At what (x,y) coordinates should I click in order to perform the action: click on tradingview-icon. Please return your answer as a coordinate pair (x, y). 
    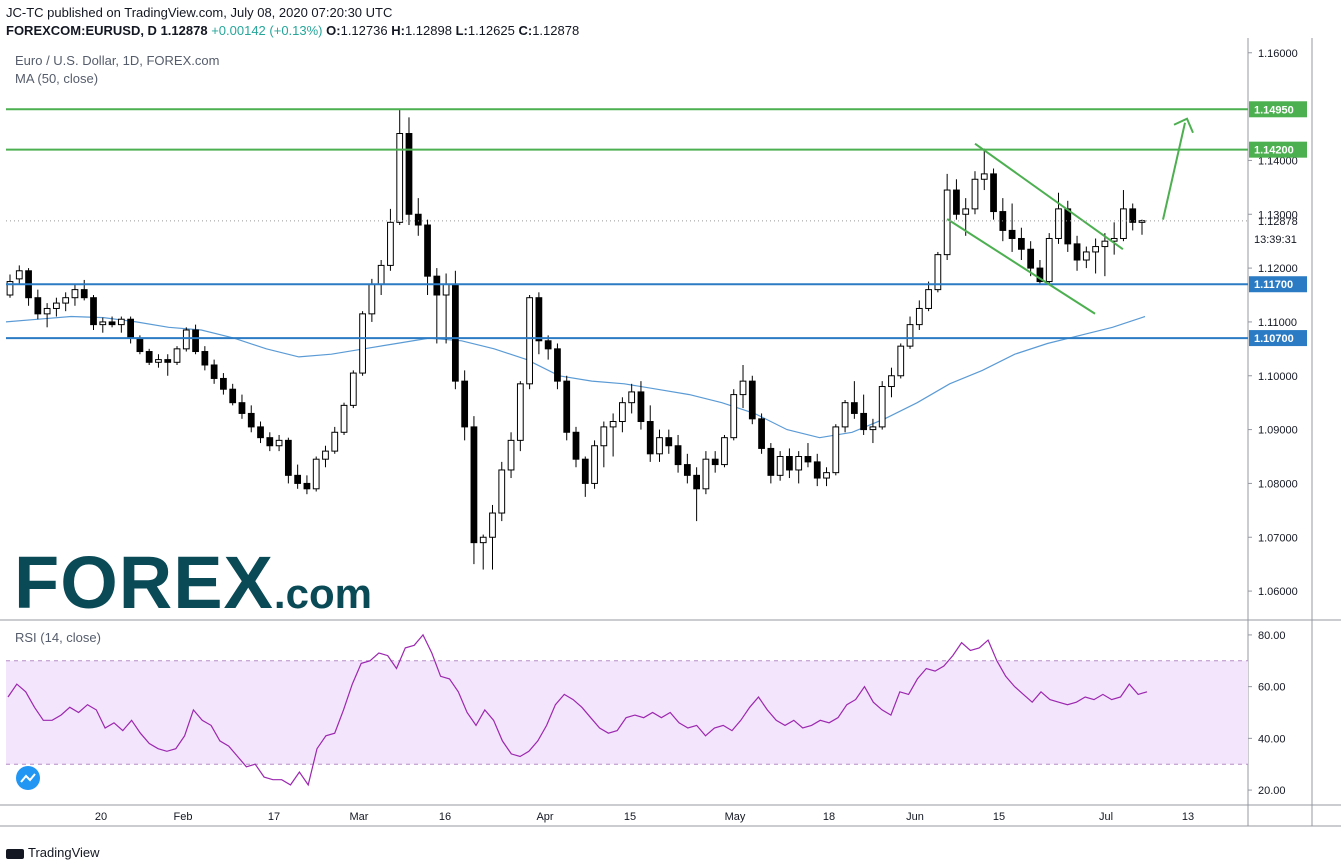
    Looking at the image, I should click on (15, 853).